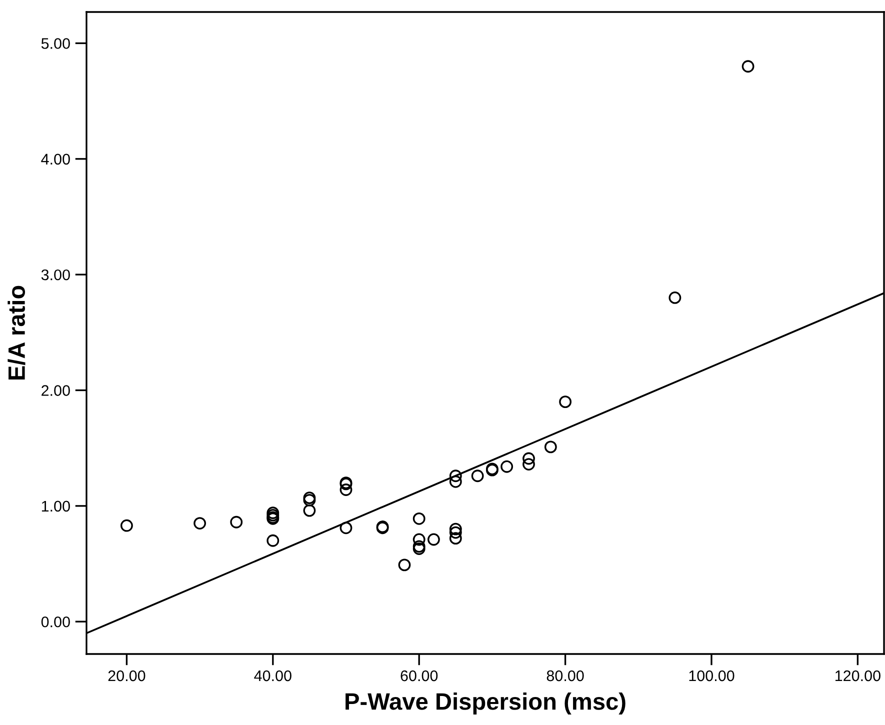 This screenshot has width=885, height=725. I want to click on x-tick-label: 40.00, so click(273, 676).